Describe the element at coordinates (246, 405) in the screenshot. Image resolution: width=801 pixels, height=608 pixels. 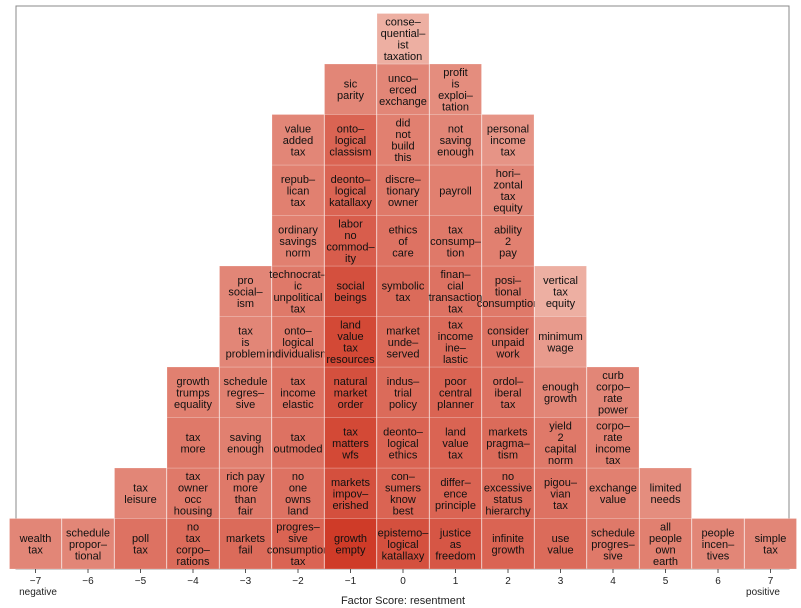
I see `cell-label-line: sive` at that location.